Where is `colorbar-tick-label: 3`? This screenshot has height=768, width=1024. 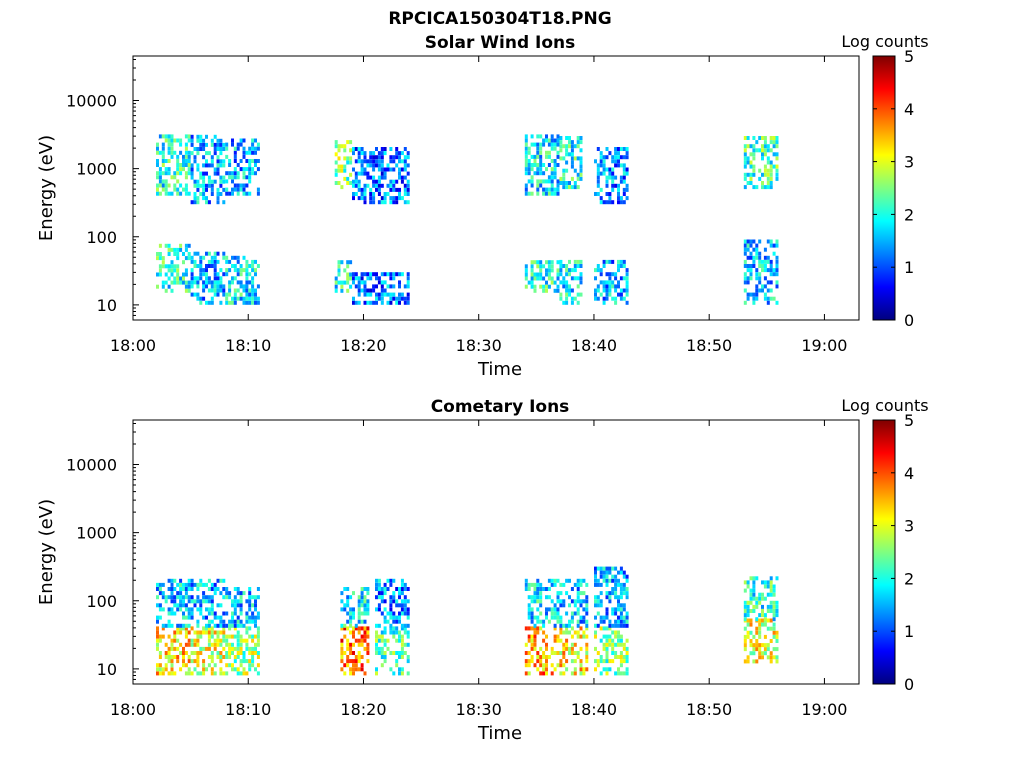 colorbar-tick-label: 3 is located at coordinates (909, 162).